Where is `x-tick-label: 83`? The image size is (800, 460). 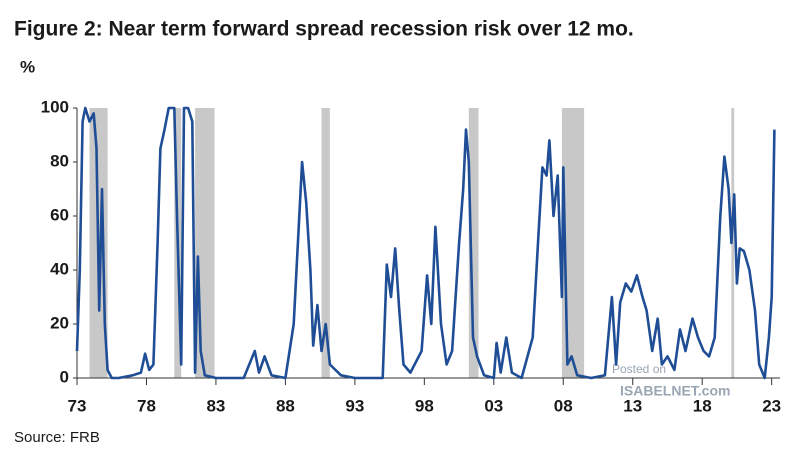
x-tick-label: 83 is located at coordinates (215, 405).